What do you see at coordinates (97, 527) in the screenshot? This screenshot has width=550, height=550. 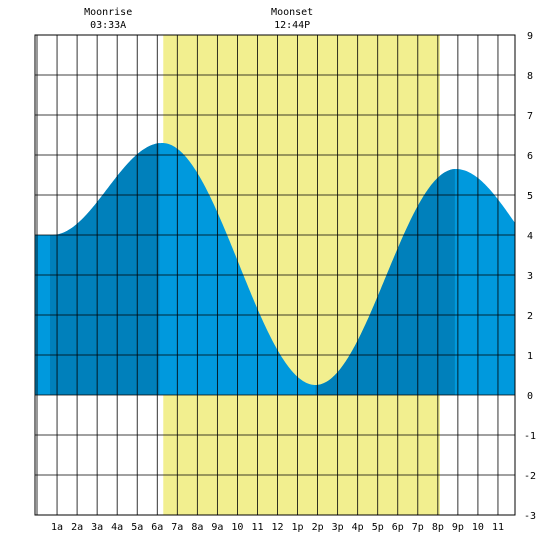 I see `x-tick-label-3: 3a` at bounding box center [97, 527].